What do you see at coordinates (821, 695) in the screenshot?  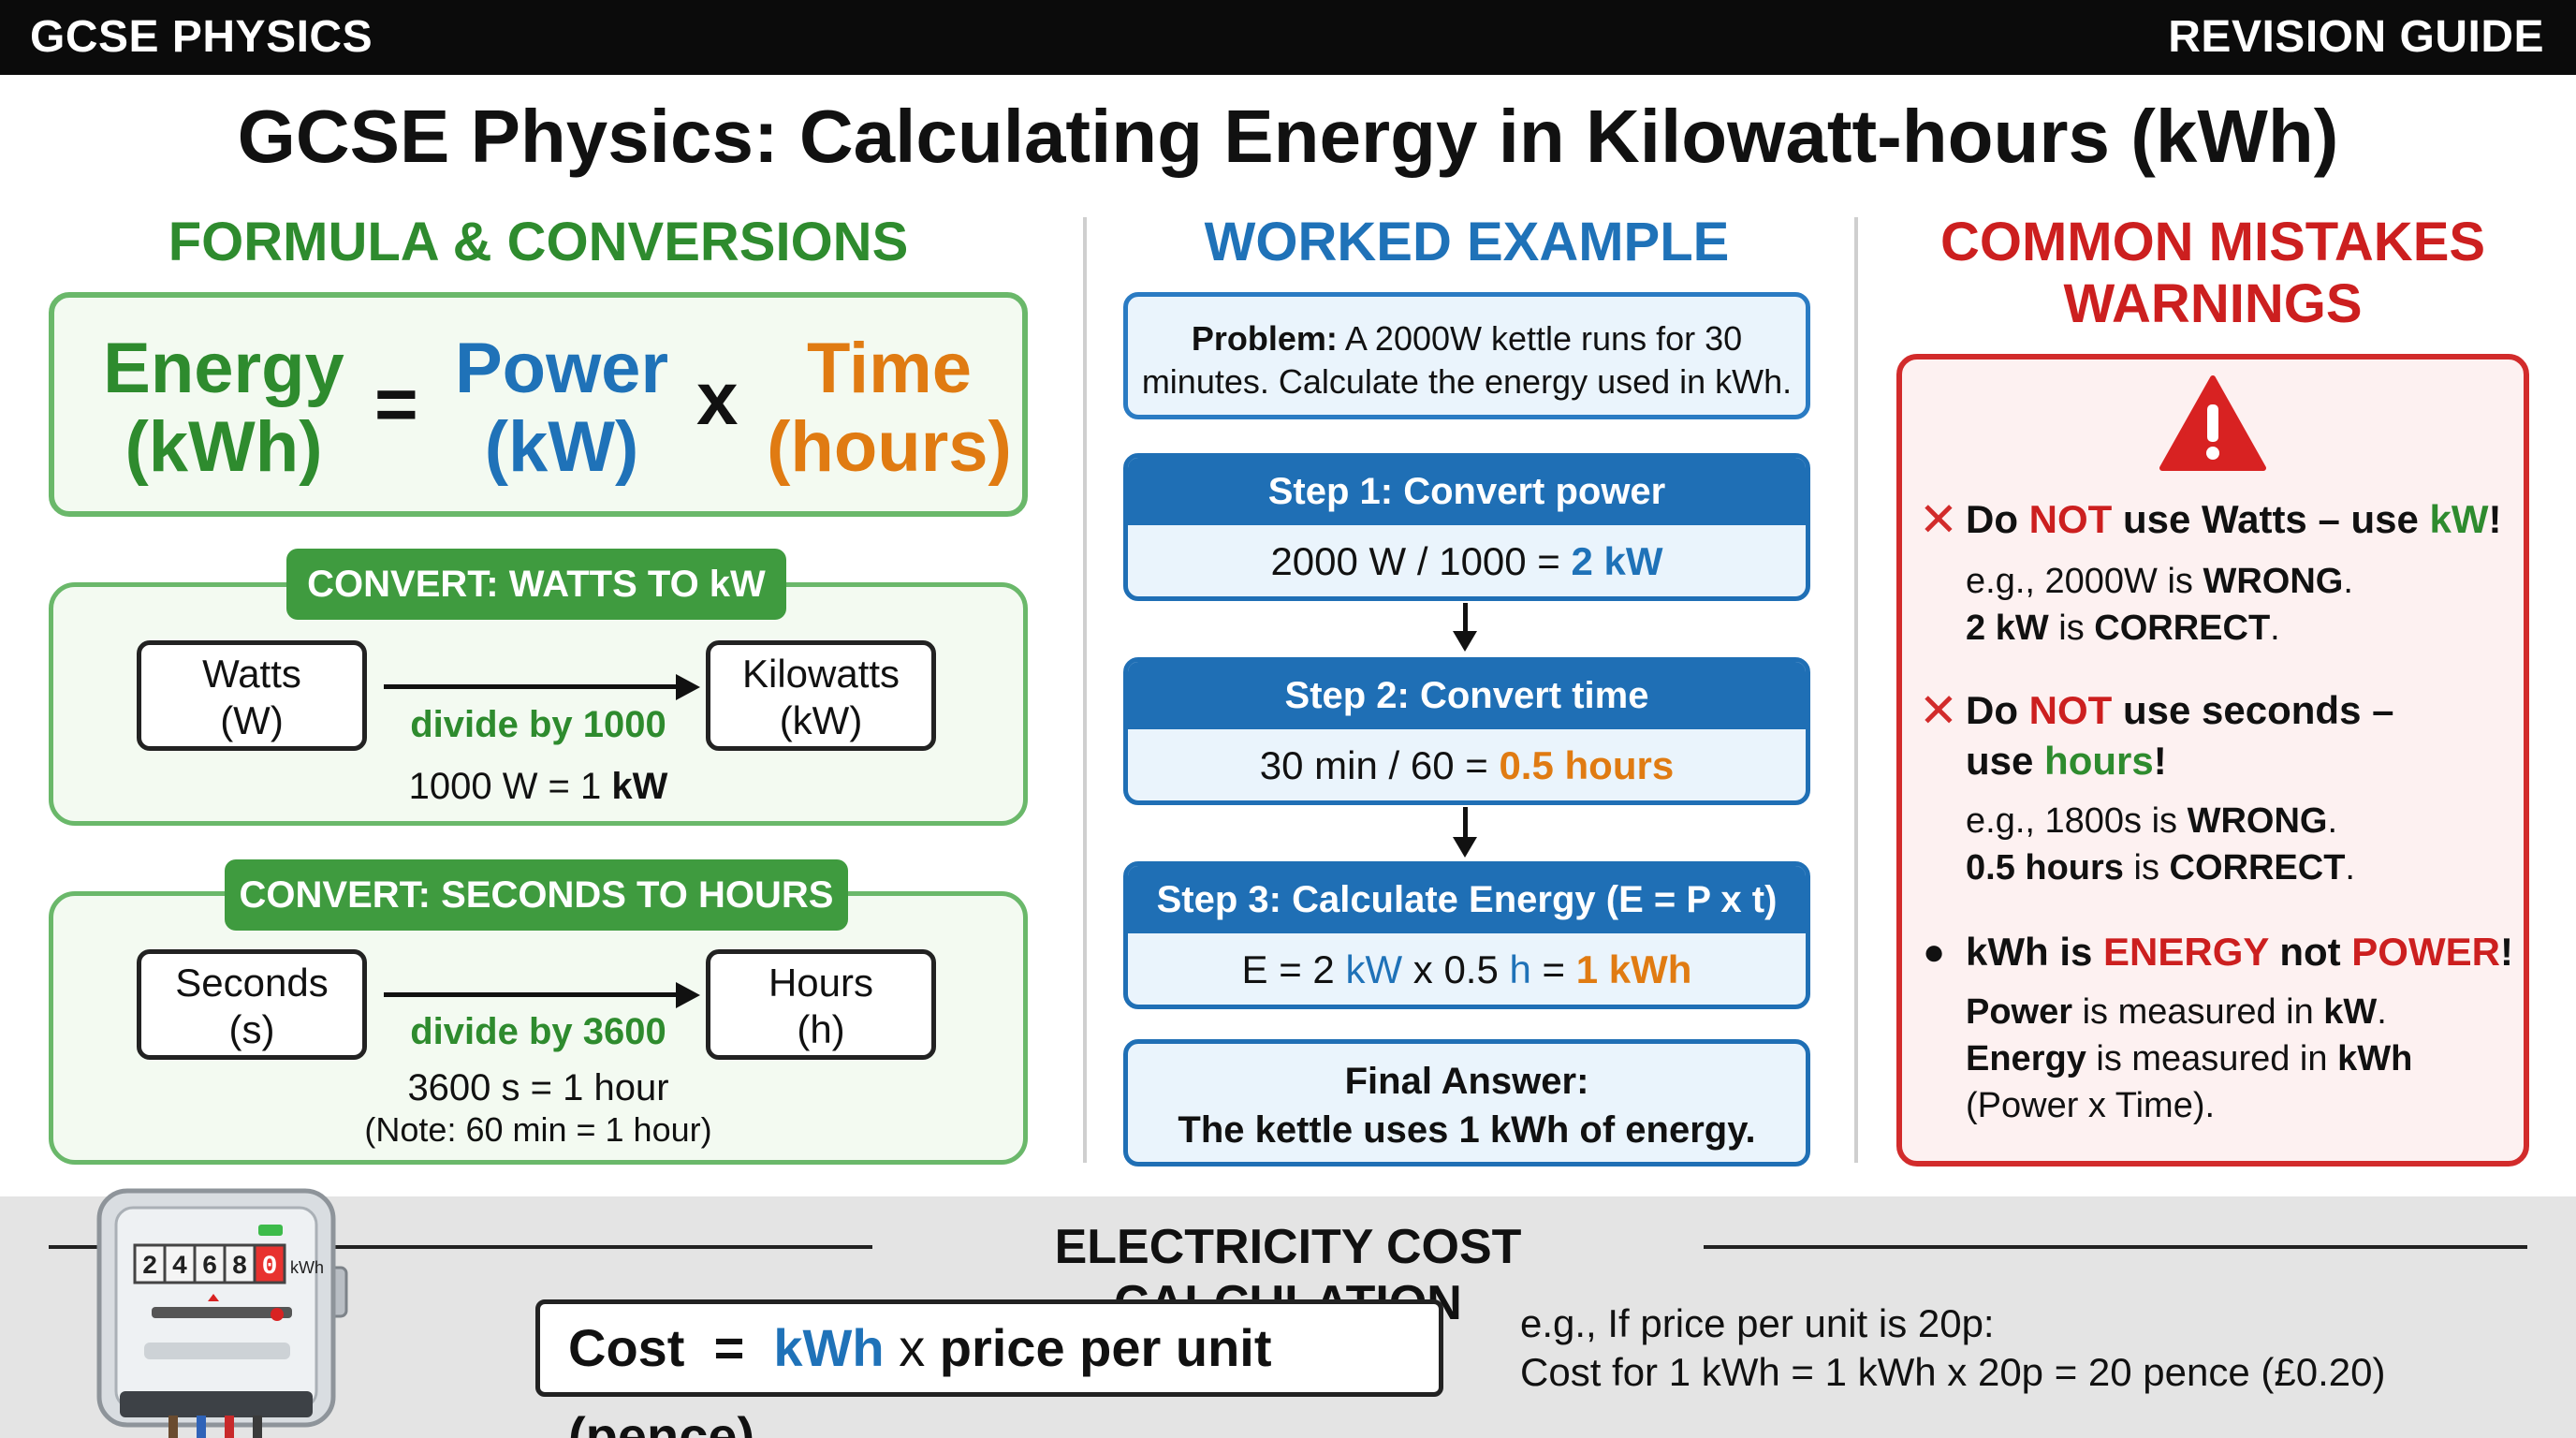 I see `kilowatts-box: Kilowatts (kW)` at bounding box center [821, 695].